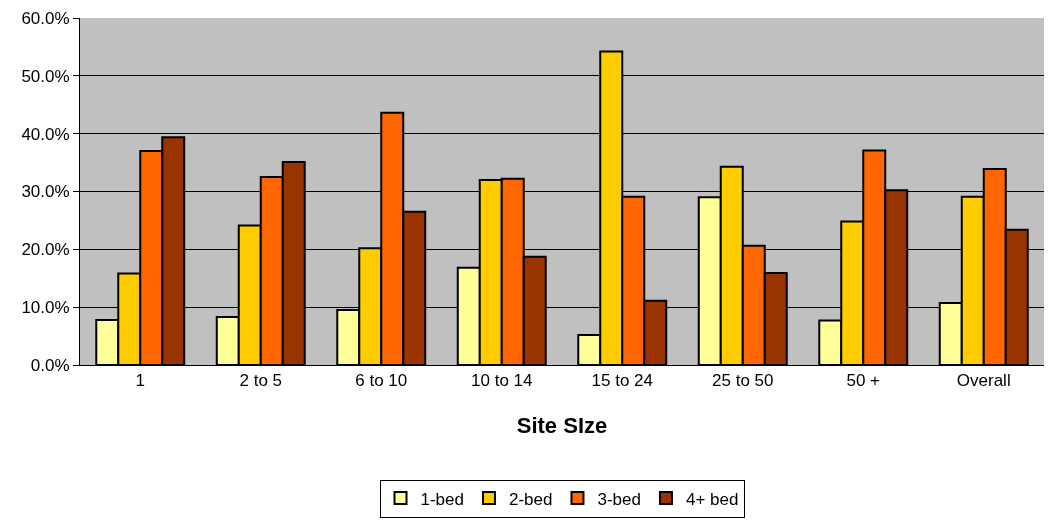 The width and height of the screenshot is (1052, 526). I want to click on x-tick-label: 10 to 14, so click(502, 381).